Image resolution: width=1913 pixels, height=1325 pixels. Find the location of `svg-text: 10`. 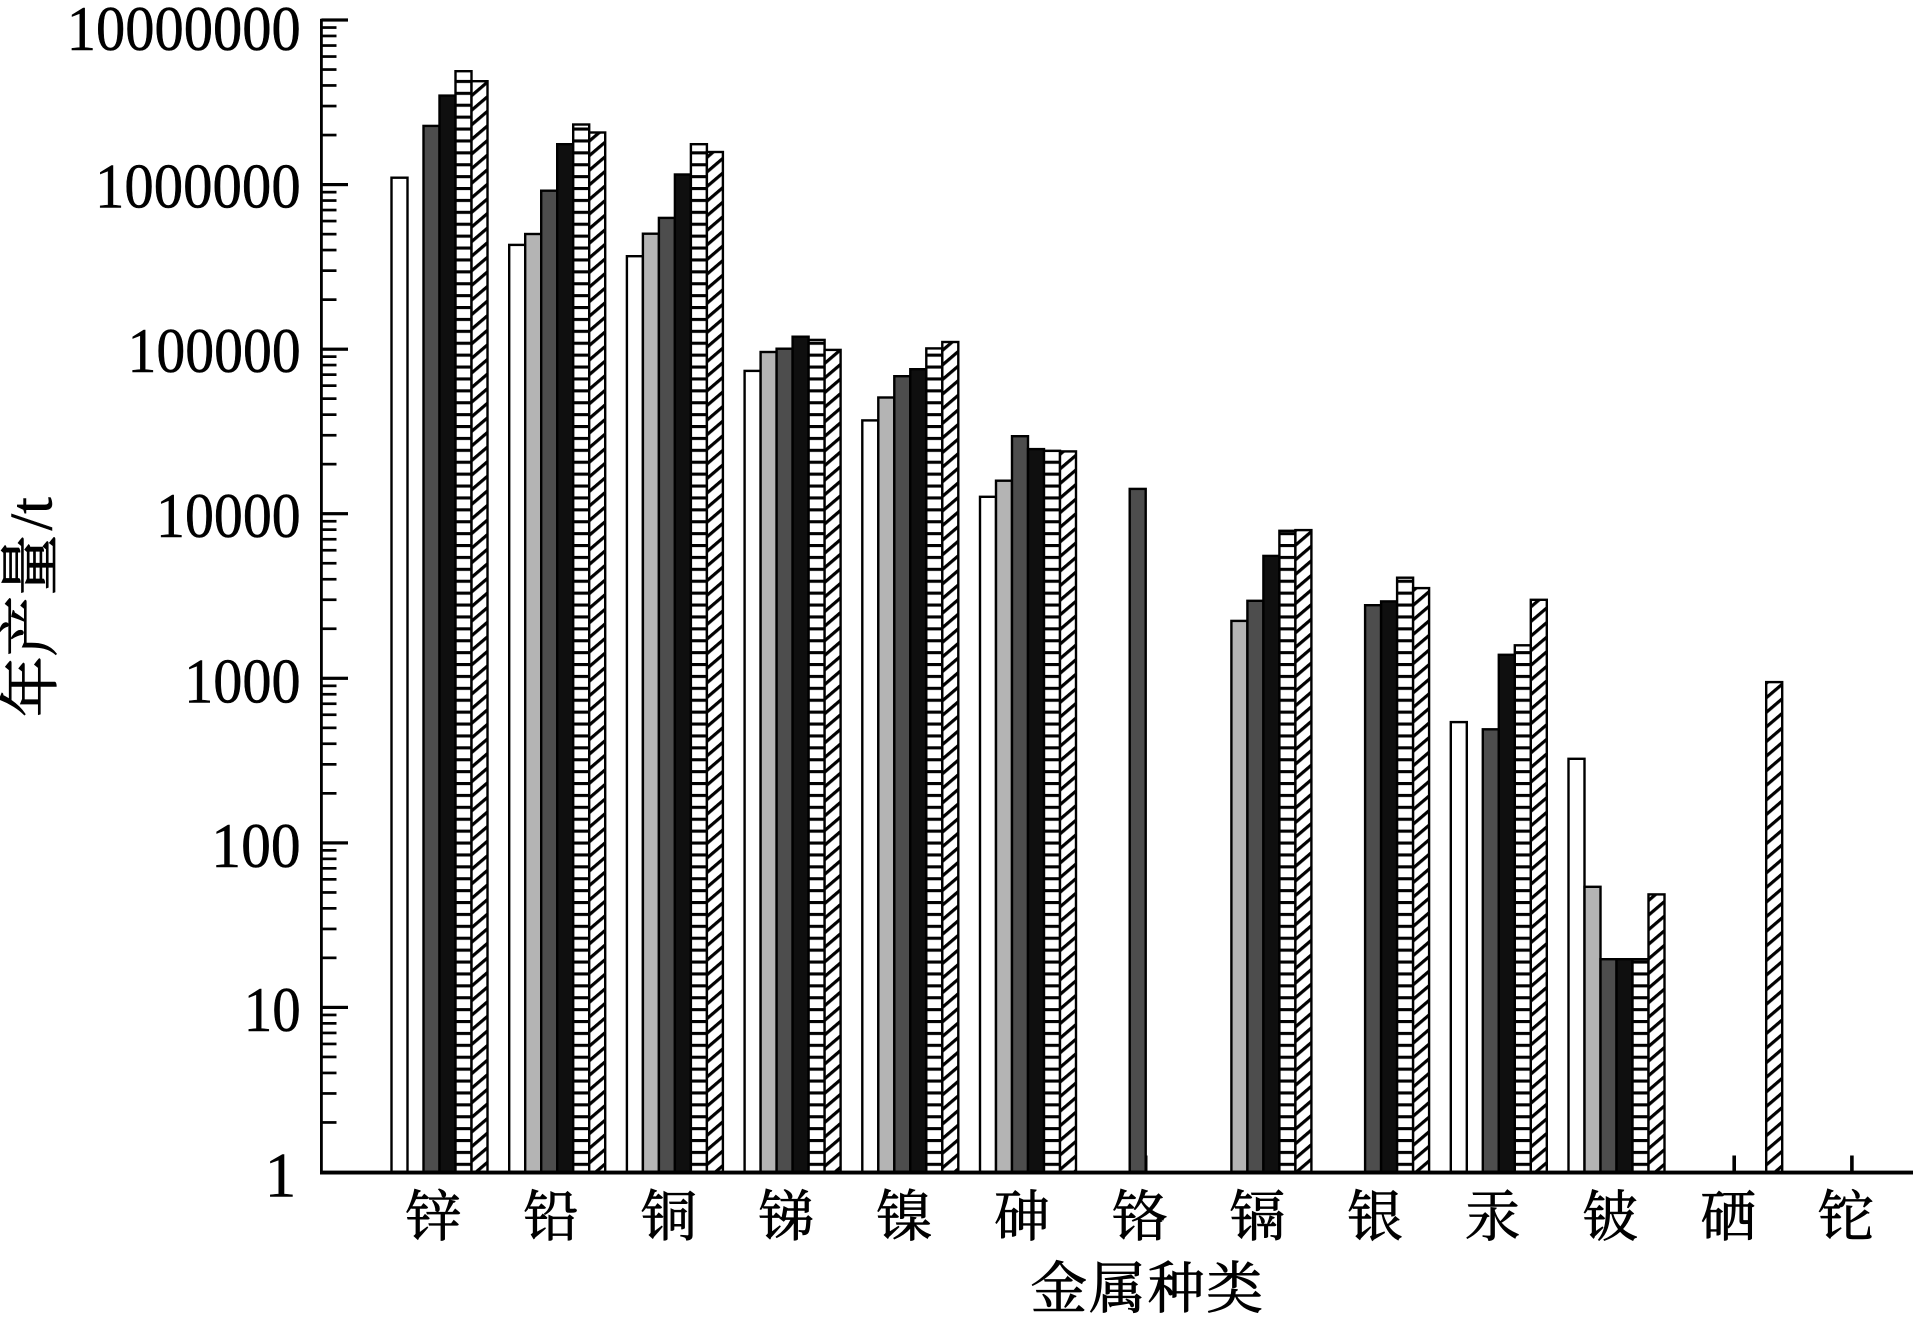

svg-text: 10 is located at coordinates (272, 1010).